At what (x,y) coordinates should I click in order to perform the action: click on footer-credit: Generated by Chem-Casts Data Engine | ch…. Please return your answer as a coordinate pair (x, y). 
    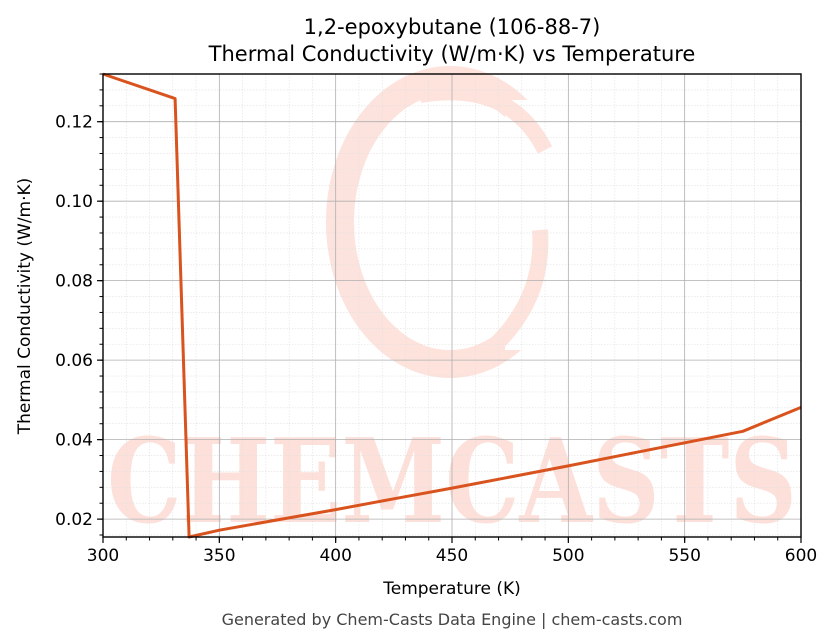
    Looking at the image, I should click on (452, 619).